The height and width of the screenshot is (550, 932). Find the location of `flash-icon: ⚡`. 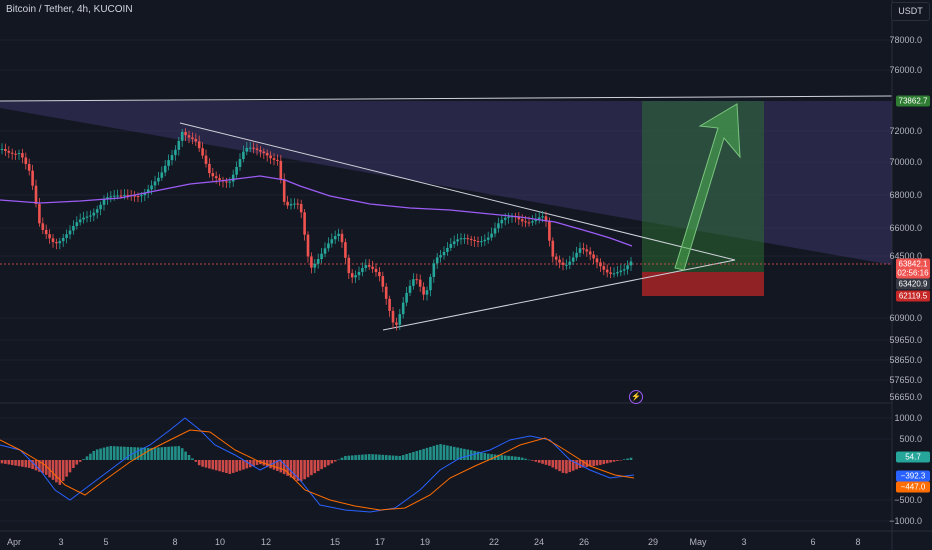

flash-icon: ⚡ is located at coordinates (636, 397).